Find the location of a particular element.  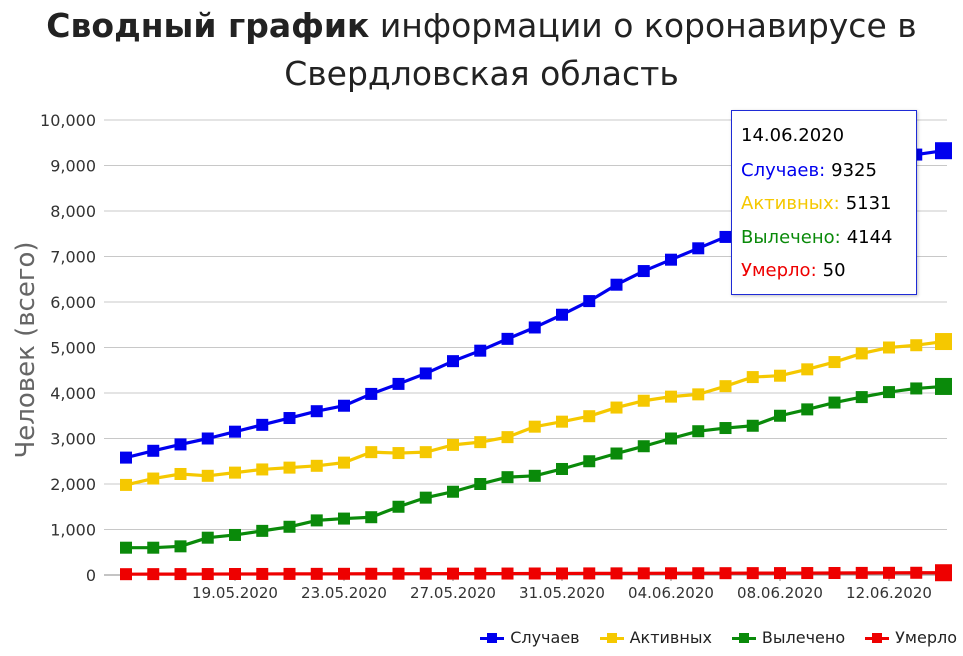

tooltip-value-active: 5131 is located at coordinates (868, 203).